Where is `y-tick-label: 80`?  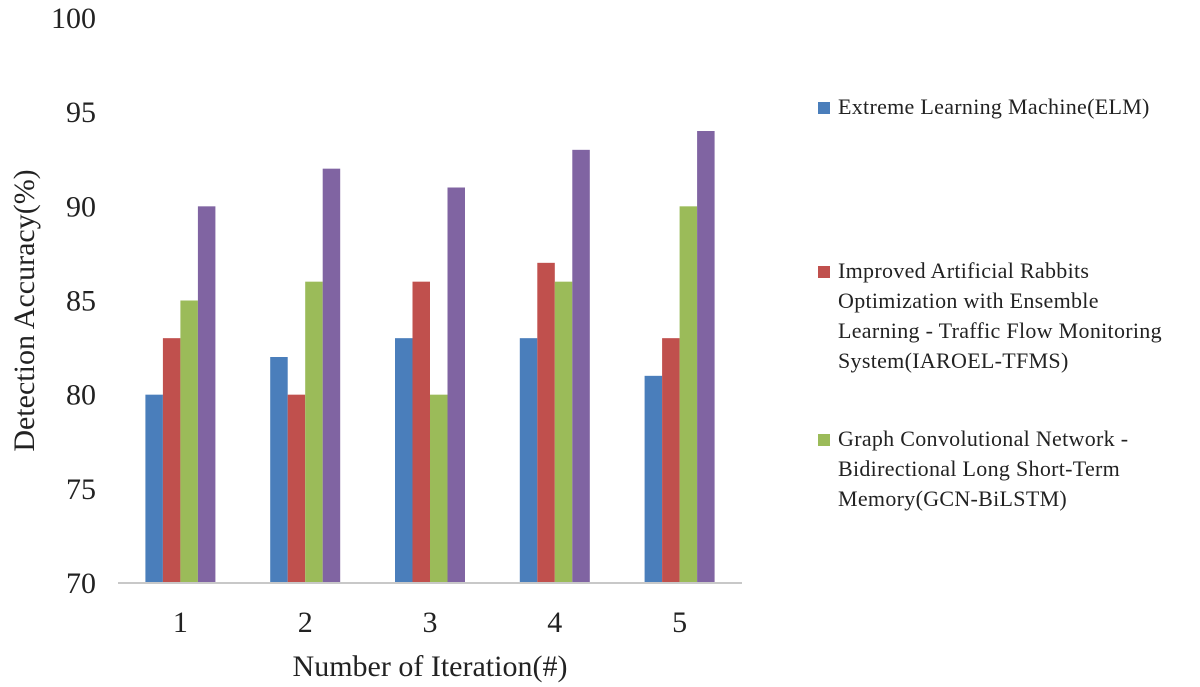
y-tick-label: 80 is located at coordinates (81, 395).